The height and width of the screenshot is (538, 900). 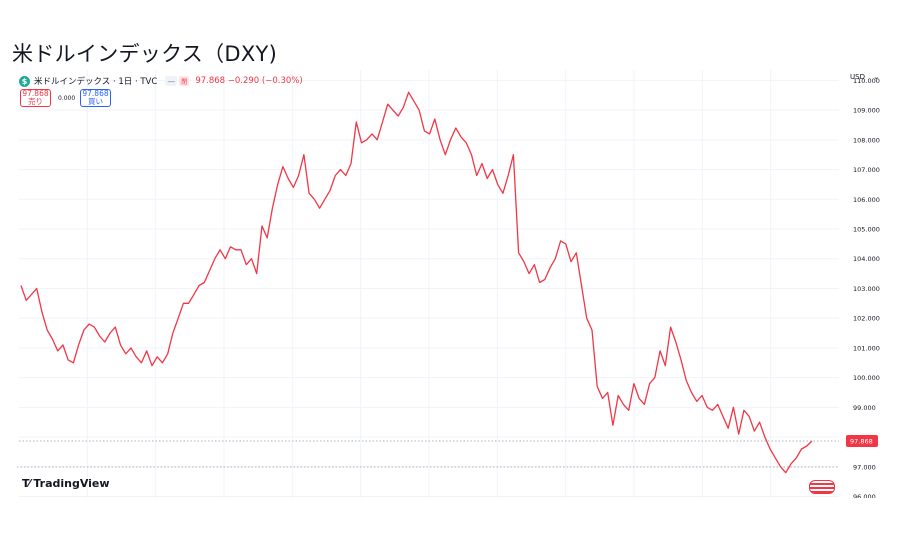 What do you see at coordinates (24, 81) in the screenshot?
I see `dollar-icon: $` at bounding box center [24, 81].